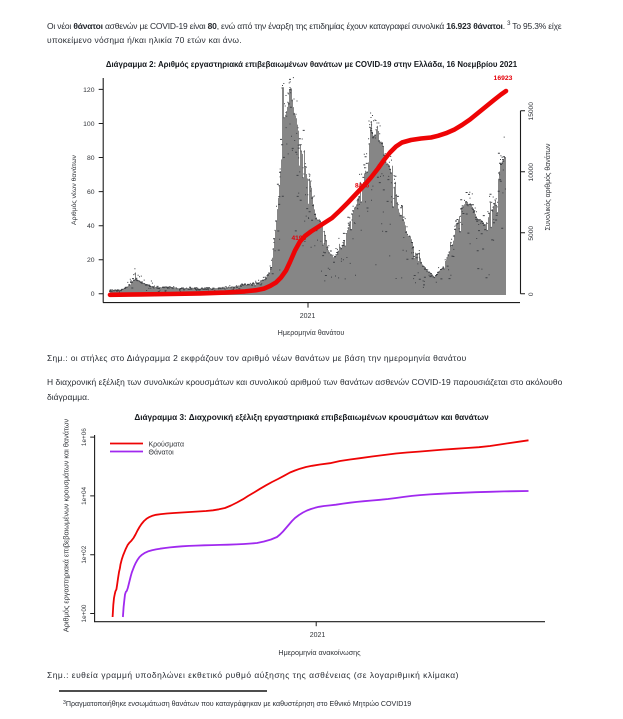  What do you see at coordinates (167, 445) in the screenshot?
I see `svg-text: Κρούσματα` at bounding box center [167, 445].